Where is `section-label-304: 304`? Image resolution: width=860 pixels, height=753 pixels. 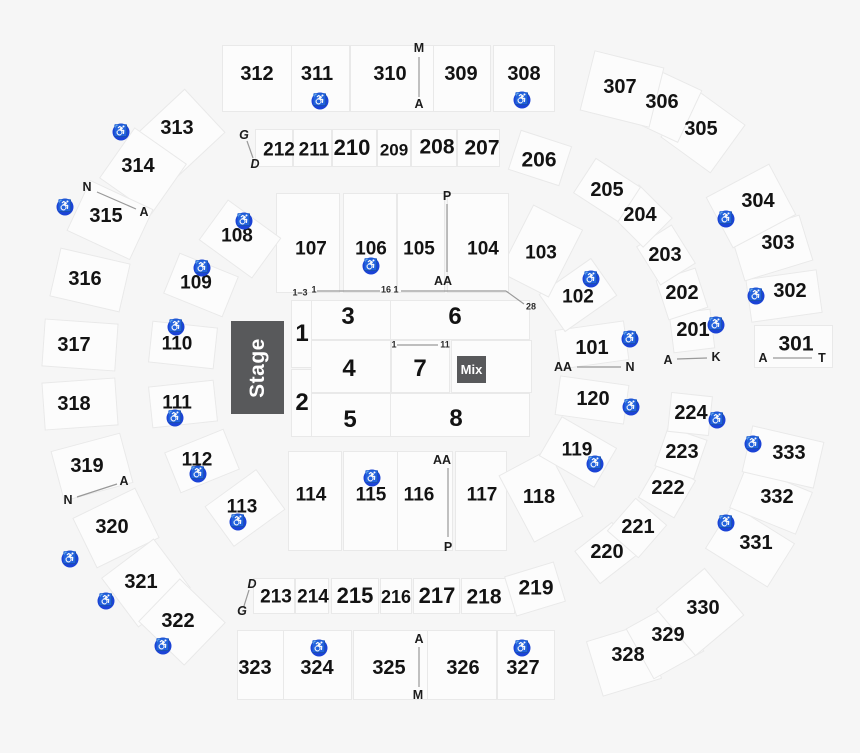
section-label-304: 304 is located at coordinates (758, 201).